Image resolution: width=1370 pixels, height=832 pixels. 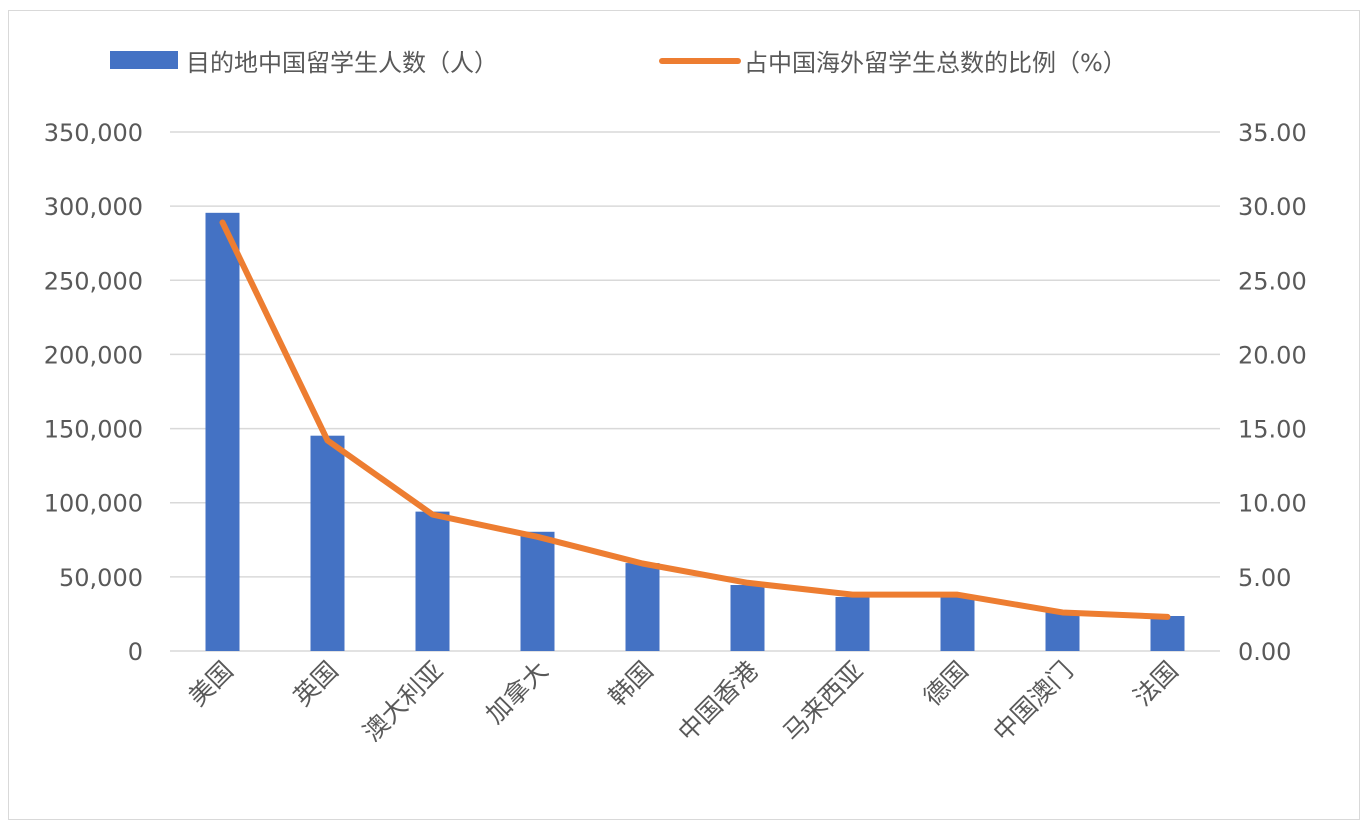 I want to click on legend-bar-label: 目的地中国留学生人数（人）, so click(x=342, y=63).